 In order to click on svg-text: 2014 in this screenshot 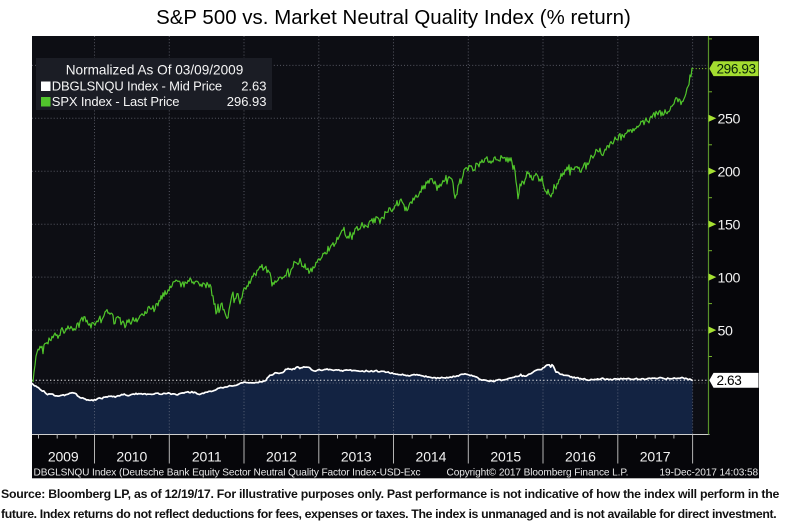, I will do `click(431, 457)`.